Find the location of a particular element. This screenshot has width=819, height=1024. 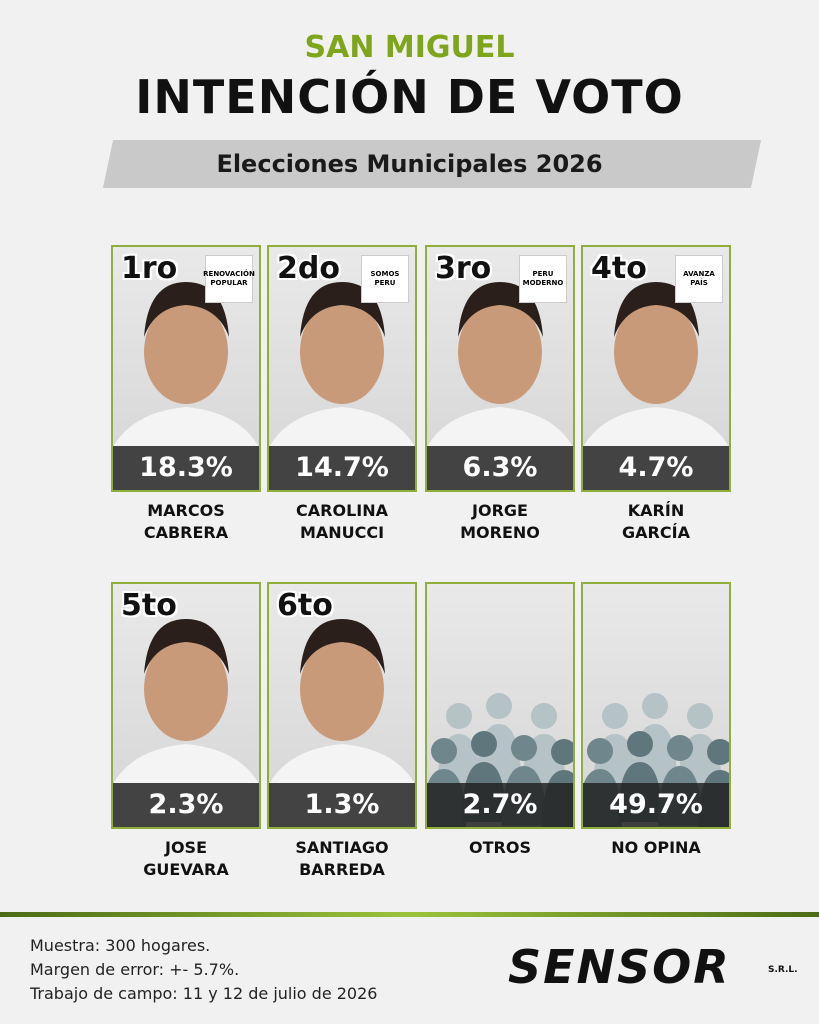

candidate-name: GARCÍA is located at coordinates (656, 532).